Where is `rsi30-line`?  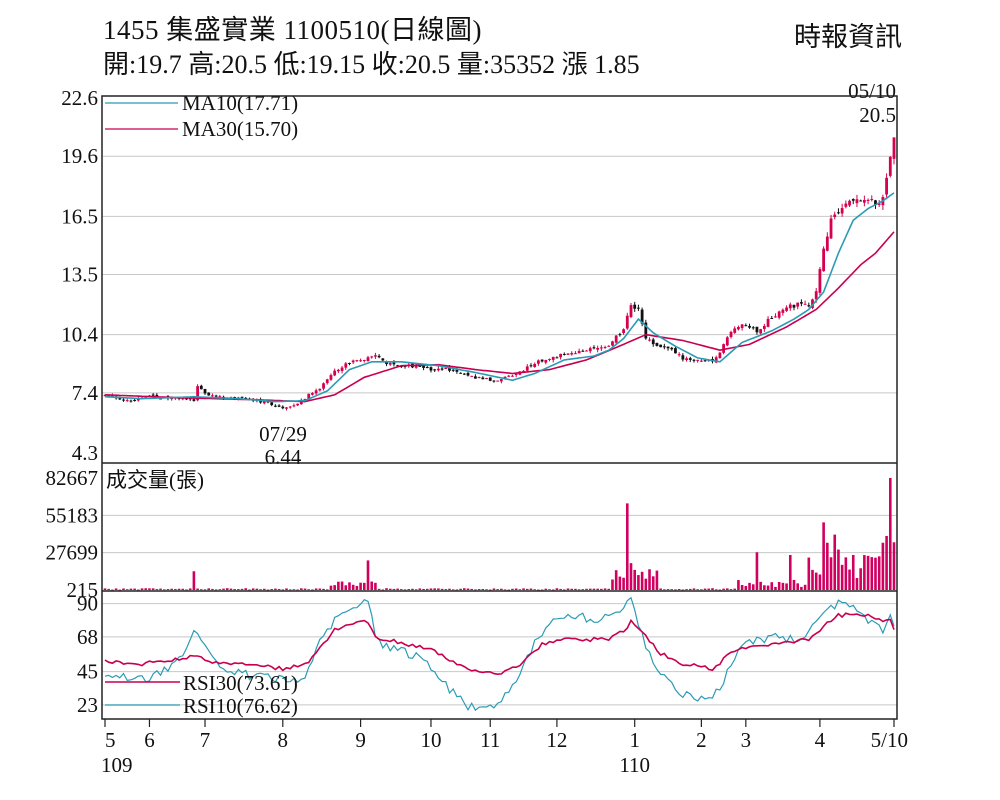
rsi30-line is located at coordinates (499, 644).